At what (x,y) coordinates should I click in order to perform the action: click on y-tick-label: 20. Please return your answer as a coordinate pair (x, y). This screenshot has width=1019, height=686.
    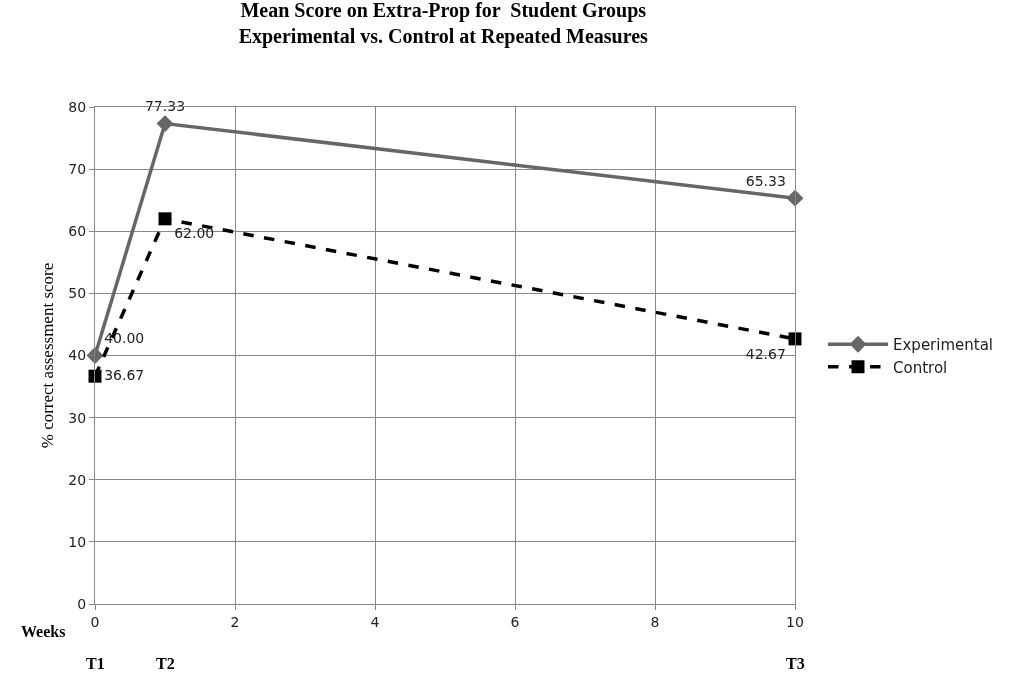
    Looking at the image, I should click on (77, 479).